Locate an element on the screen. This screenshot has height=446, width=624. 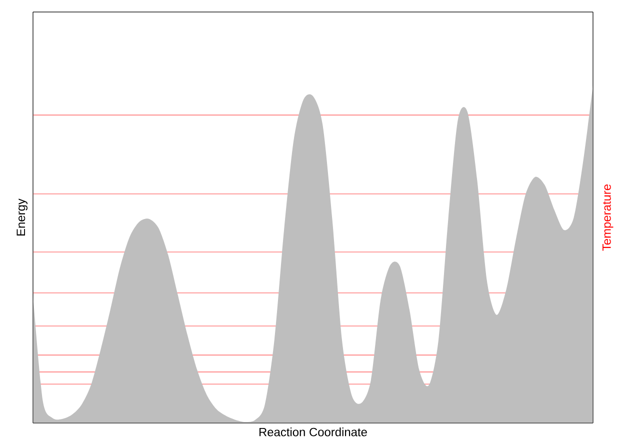
x-axis-title: Reaction Coordinate is located at coordinates (313, 432).